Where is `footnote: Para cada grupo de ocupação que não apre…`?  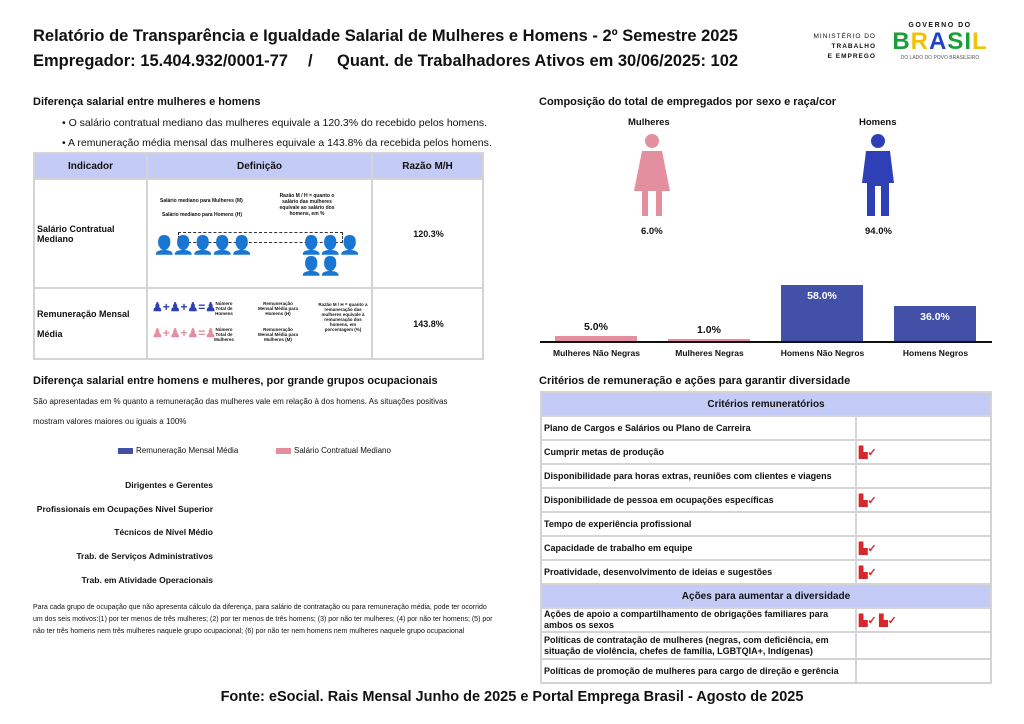 footnote: Para cada grupo de ocupação que não apre… is located at coordinates (263, 619).